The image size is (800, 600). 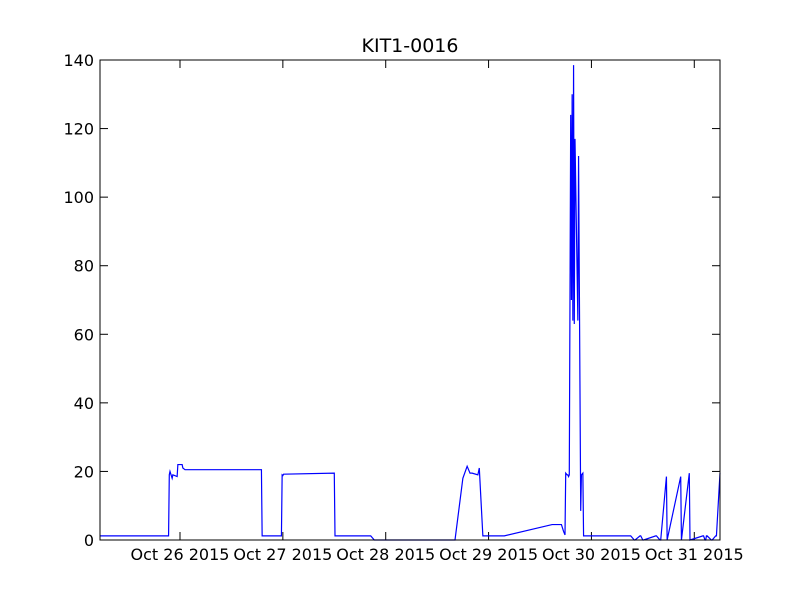 I want to click on y-tick-label: 40, so click(x=84, y=403).